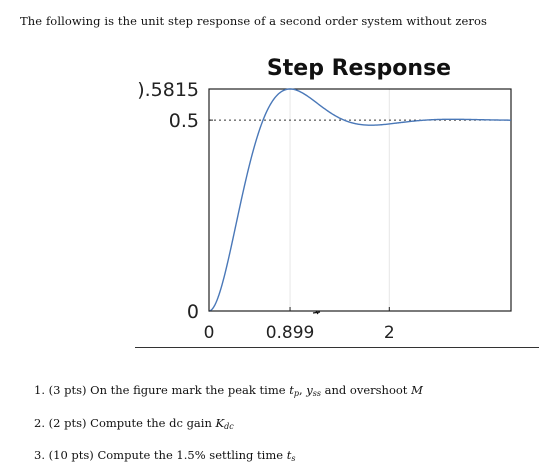 This screenshot has width=554, height=474. What do you see at coordinates (359, 68) in the screenshot?
I see `chart-title: Step Response` at bounding box center [359, 68].